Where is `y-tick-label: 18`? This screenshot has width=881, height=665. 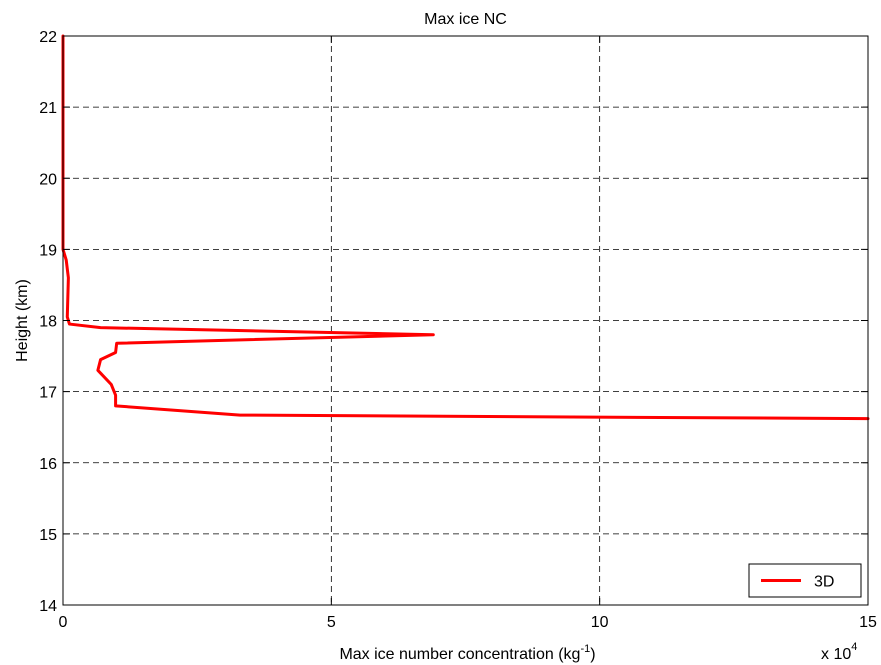
y-tick-label: 18 is located at coordinates (48, 322).